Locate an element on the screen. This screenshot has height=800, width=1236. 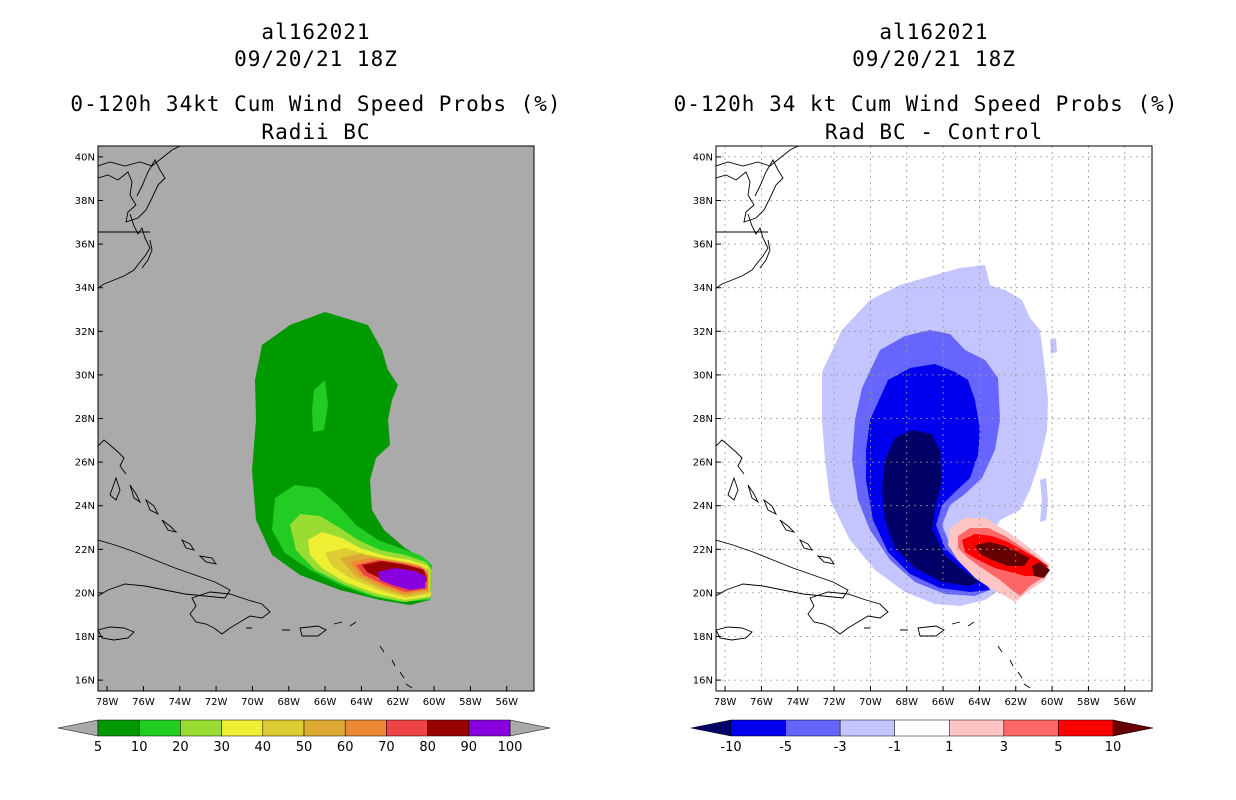
right-difference-contours is located at coordinates (939, 435).